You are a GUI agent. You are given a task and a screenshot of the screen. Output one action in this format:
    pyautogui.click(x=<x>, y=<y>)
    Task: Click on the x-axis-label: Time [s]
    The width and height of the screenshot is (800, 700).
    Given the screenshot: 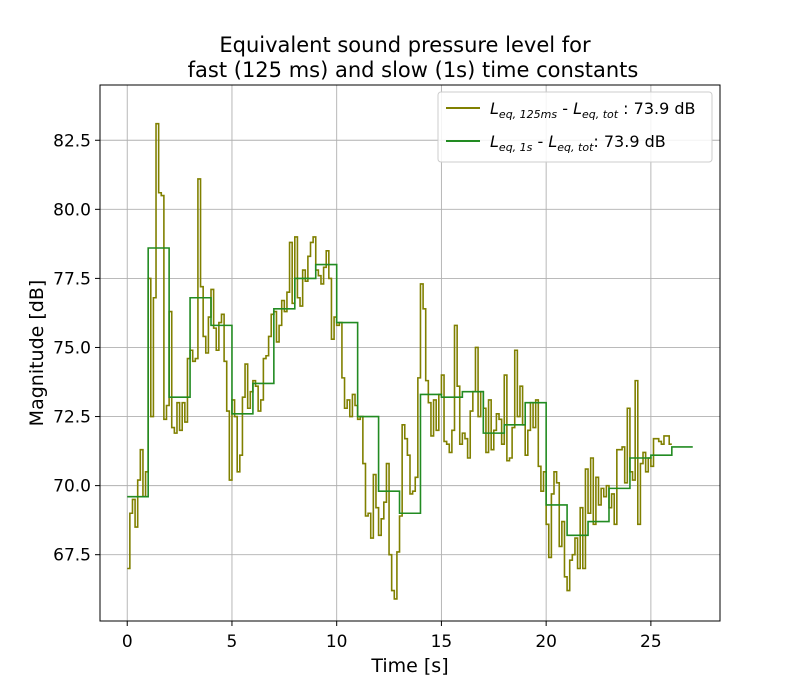 What is the action you would take?
    pyautogui.click(x=409, y=666)
    